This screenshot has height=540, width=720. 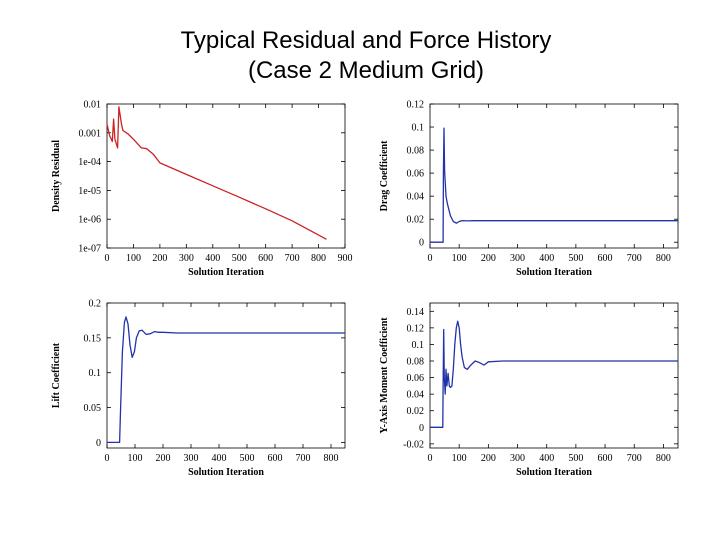 I want to click on x-tick-label: 900, so click(x=345, y=258).